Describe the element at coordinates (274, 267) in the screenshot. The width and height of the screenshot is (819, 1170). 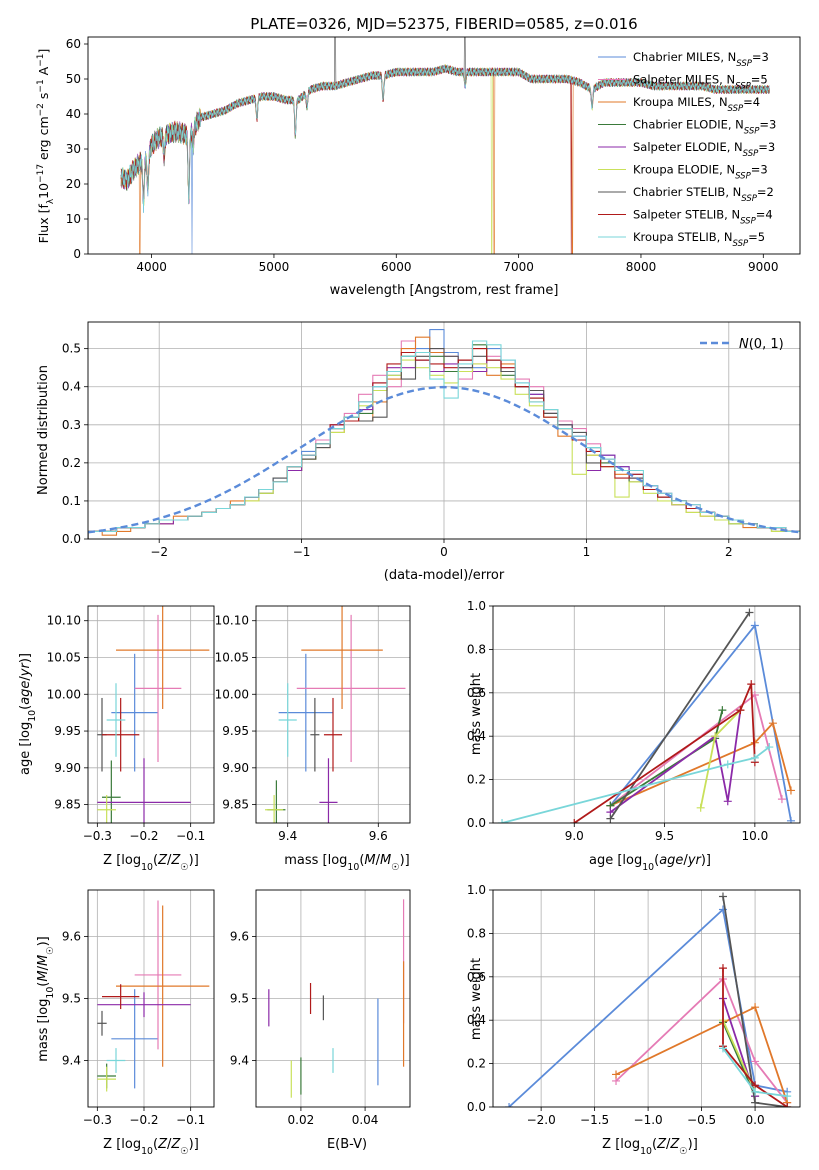
I see `x-tick-label: 5000` at that location.